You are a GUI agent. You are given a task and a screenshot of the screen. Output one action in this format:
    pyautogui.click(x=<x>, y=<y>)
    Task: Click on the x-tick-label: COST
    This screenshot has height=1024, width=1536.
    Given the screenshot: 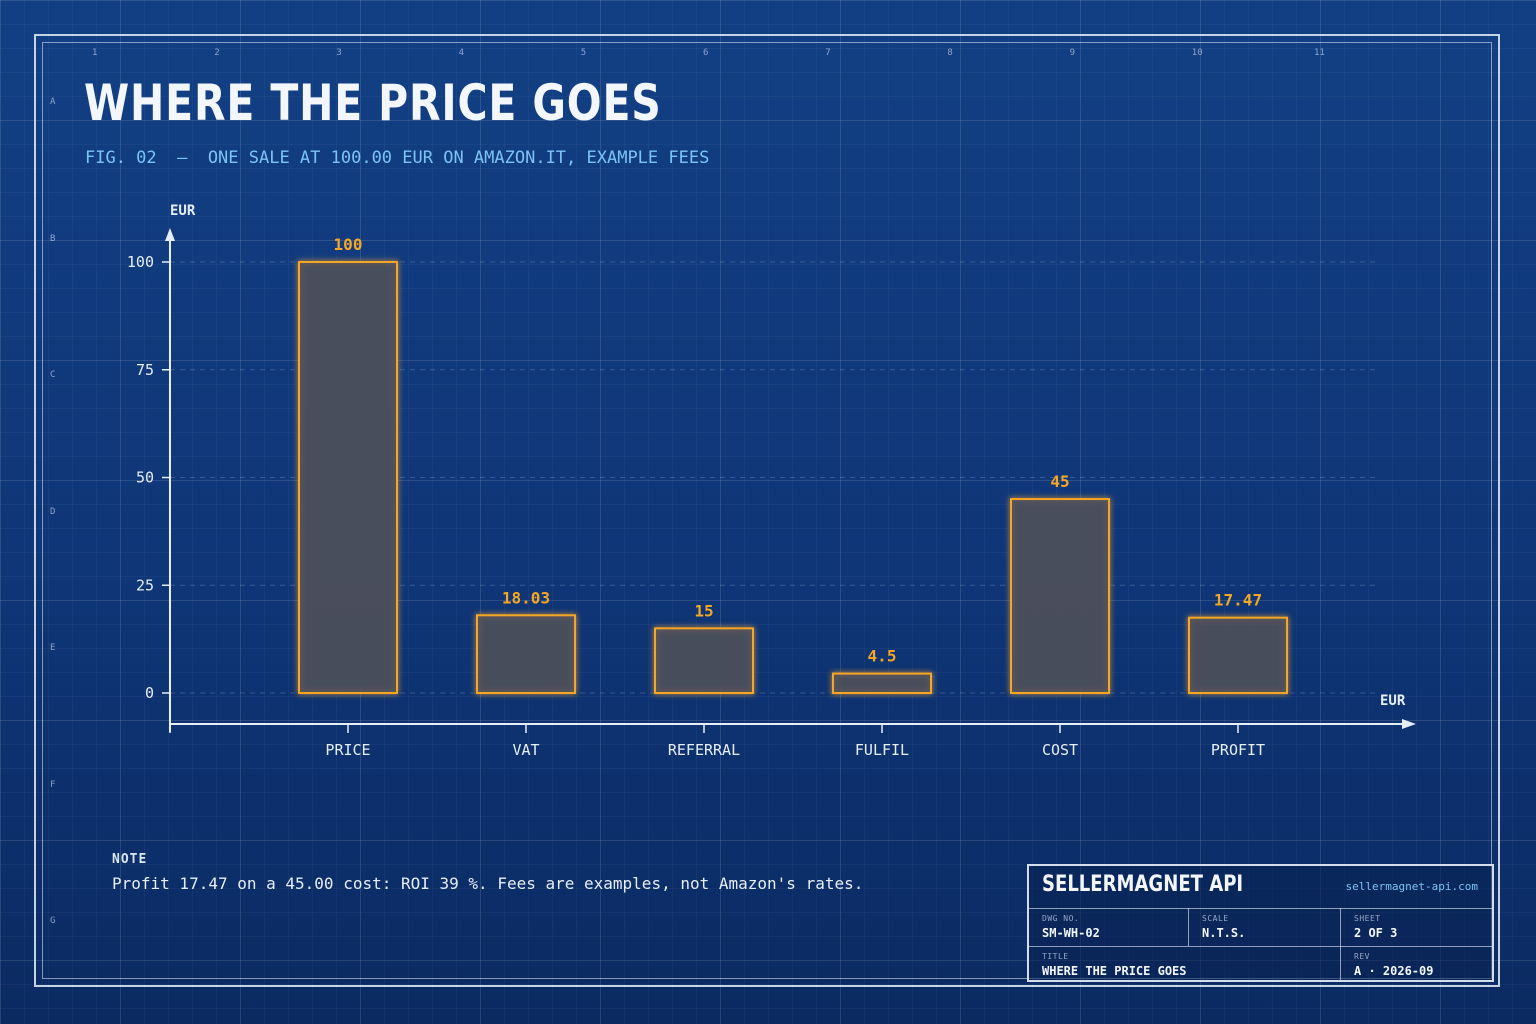 What is the action you would take?
    pyautogui.click(x=1060, y=750)
    